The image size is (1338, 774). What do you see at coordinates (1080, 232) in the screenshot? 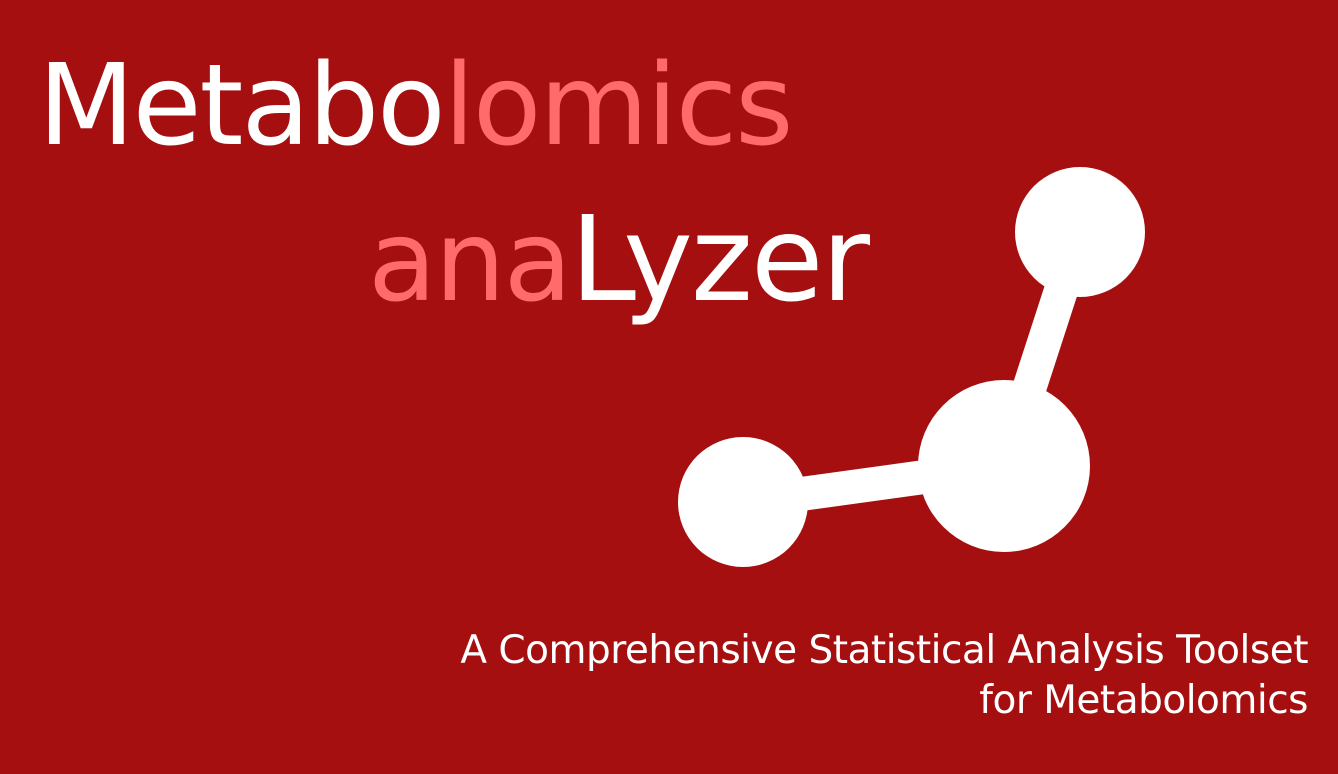
I see `molecule-atom-top` at bounding box center [1080, 232].